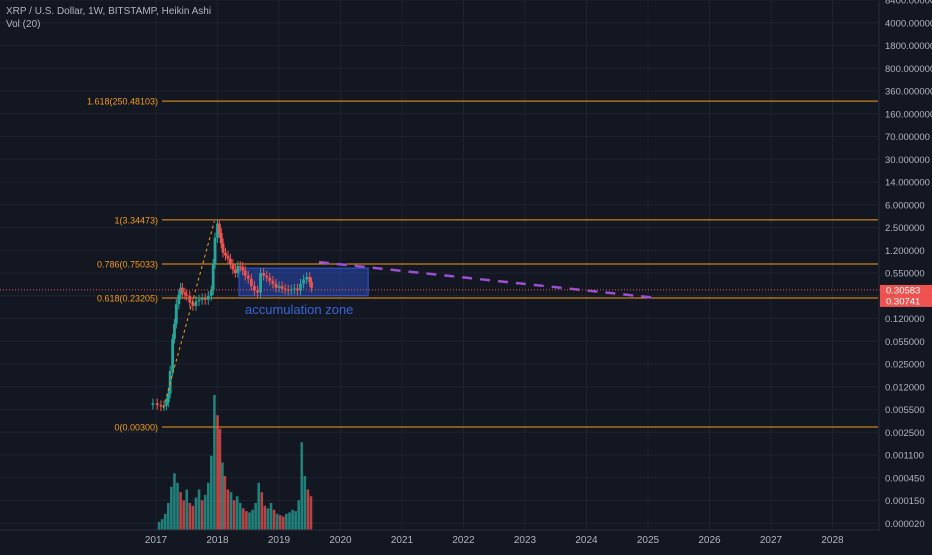 Image resolution: width=932 pixels, height=555 pixels. Describe the element at coordinates (905, 228) in the screenshot. I see `price-axis-tick: 2.500000` at that location.